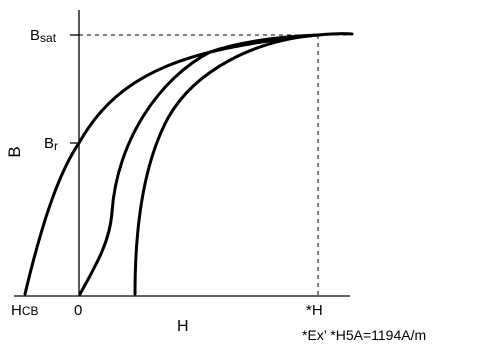 Image resolution: width=484 pixels, height=345 pixels. What do you see at coordinates (314, 310) in the screenshot?
I see `h-star-label: *H` at bounding box center [314, 310].